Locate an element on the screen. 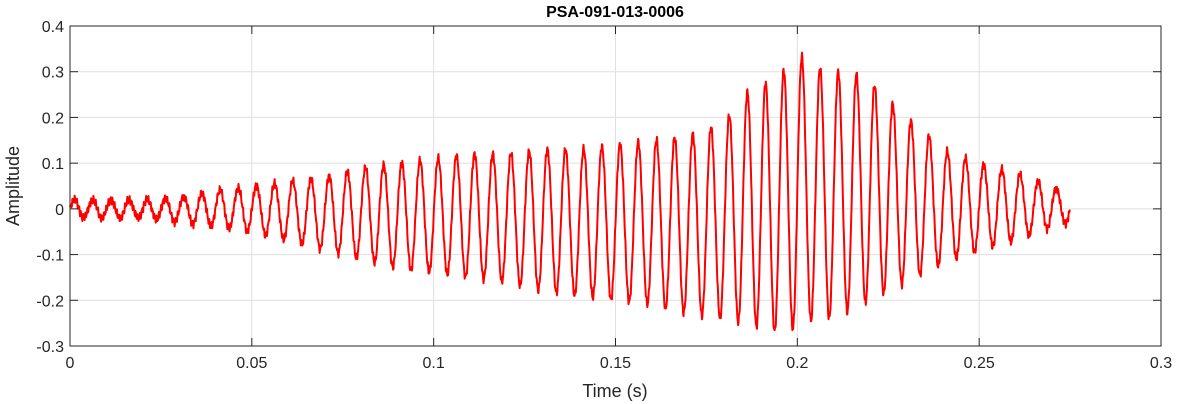 This screenshot has width=1177, height=404. y-tick-label: -0.2 is located at coordinates (50, 301).